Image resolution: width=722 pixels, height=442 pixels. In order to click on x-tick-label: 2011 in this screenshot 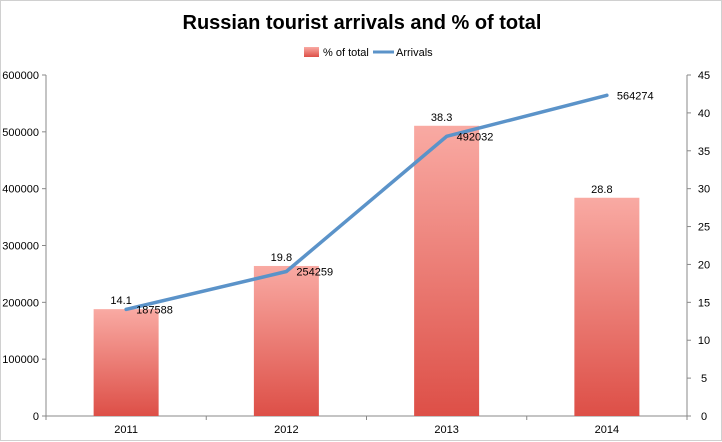, I will do `click(126, 430)`.